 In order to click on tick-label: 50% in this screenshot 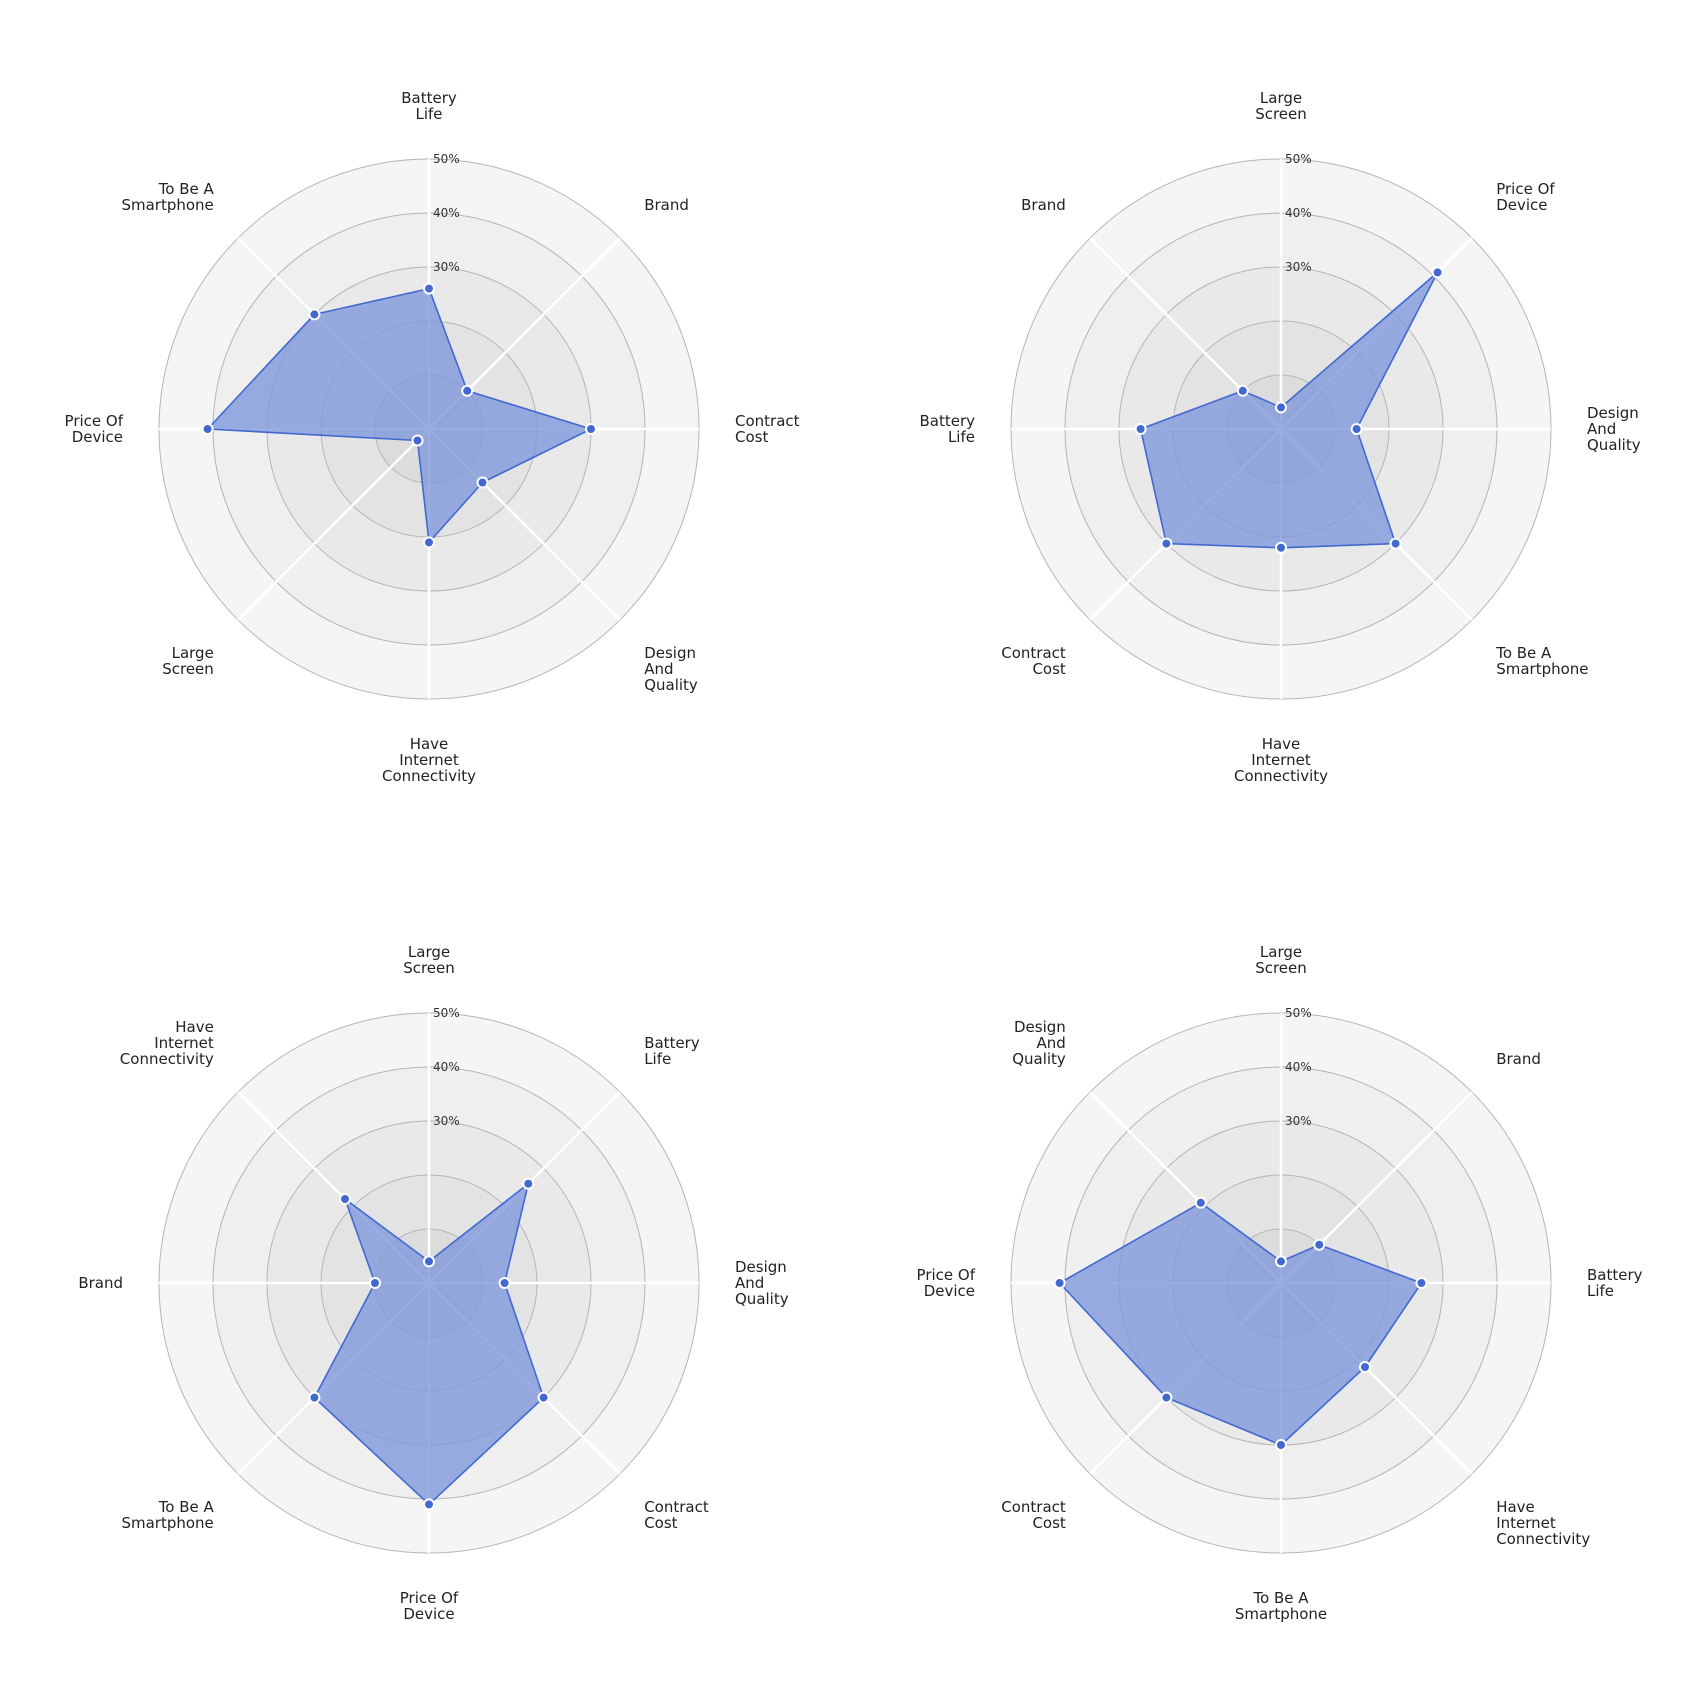, I will do `click(446, 159)`.